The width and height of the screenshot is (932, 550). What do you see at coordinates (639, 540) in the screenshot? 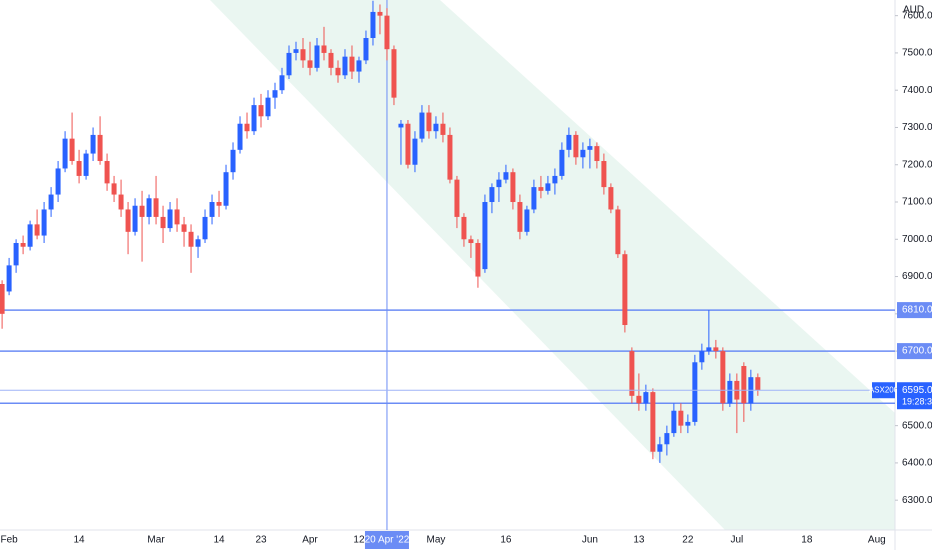
I see `x-tick-label: 13` at bounding box center [639, 540].